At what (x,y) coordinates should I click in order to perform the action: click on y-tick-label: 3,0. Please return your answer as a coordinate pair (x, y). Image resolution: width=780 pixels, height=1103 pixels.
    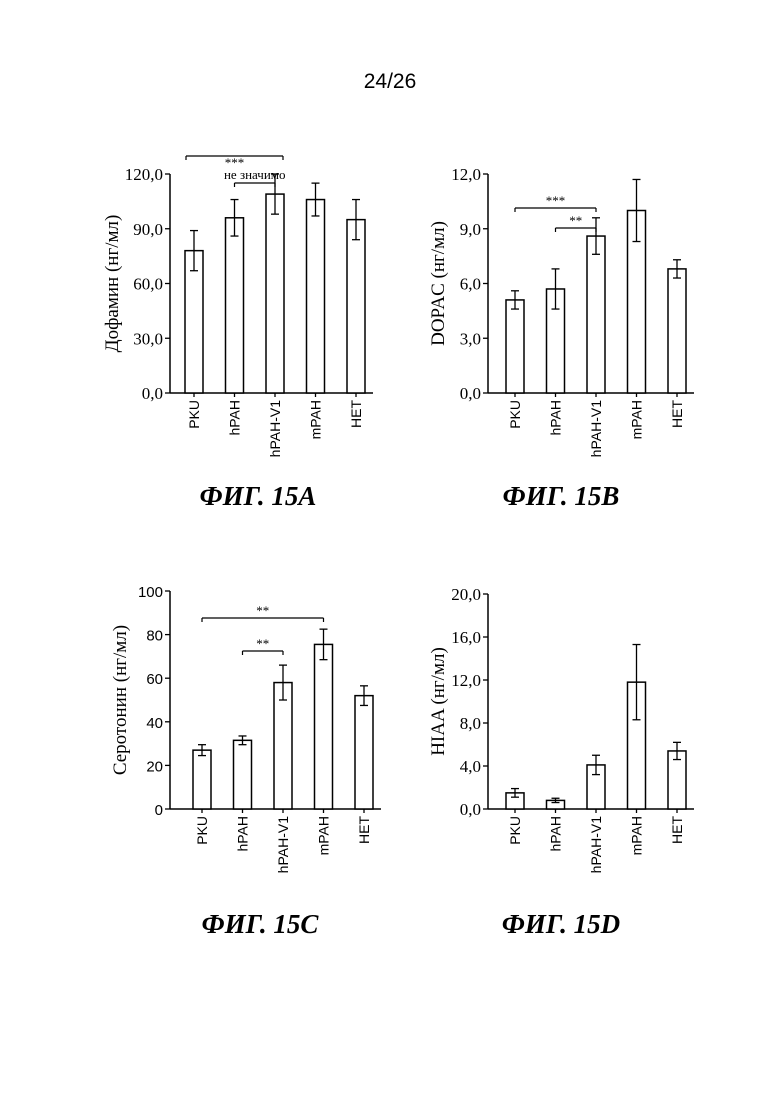
    Looking at the image, I should click on (470, 338).